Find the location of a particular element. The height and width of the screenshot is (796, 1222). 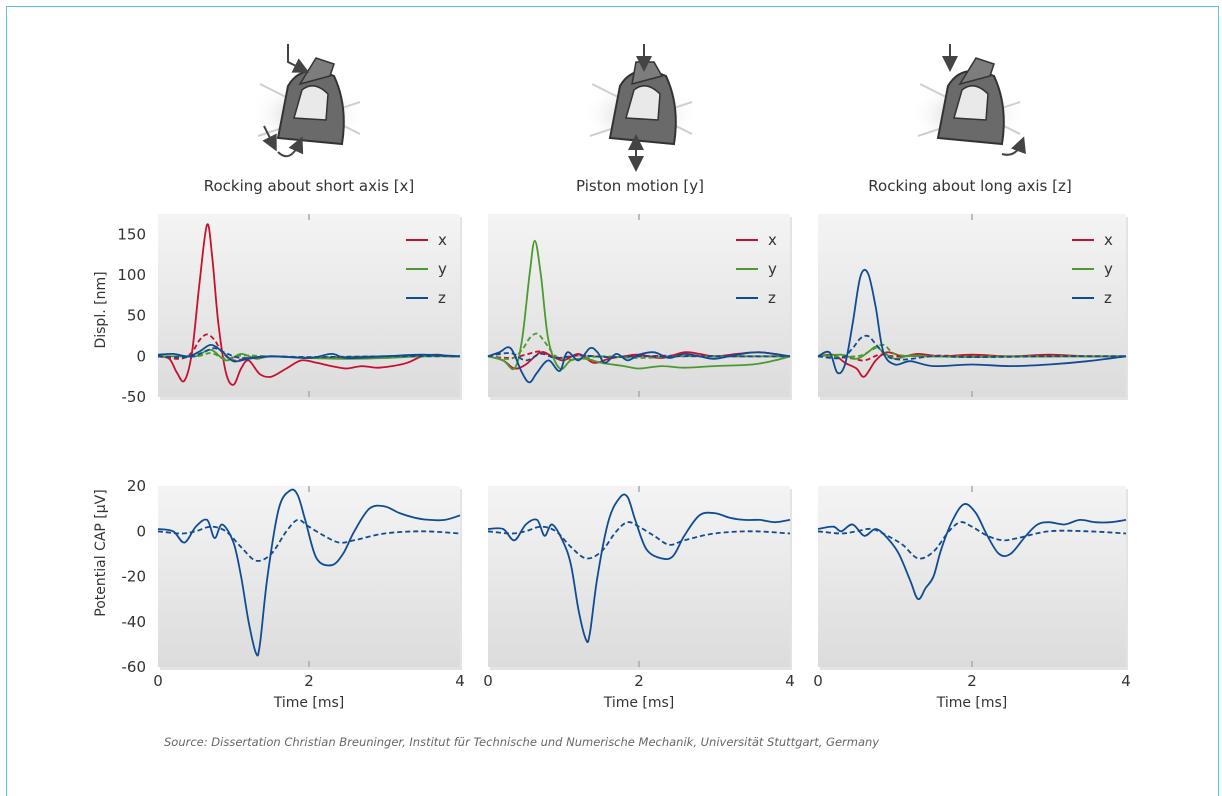

y-tick-label: -50 is located at coordinates (134, 397).